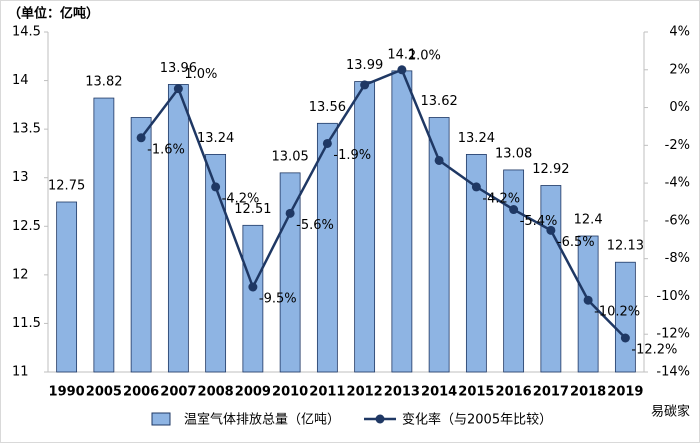 The height and width of the screenshot is (443, 700). Describe the element at coordinates (278, 299) in the screenshot. I see `line-label: -9.5%` at that location.